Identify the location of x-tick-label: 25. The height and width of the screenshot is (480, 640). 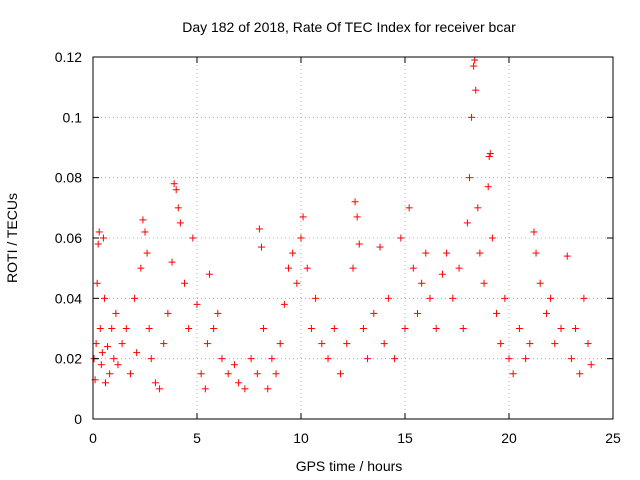
(613, 438).